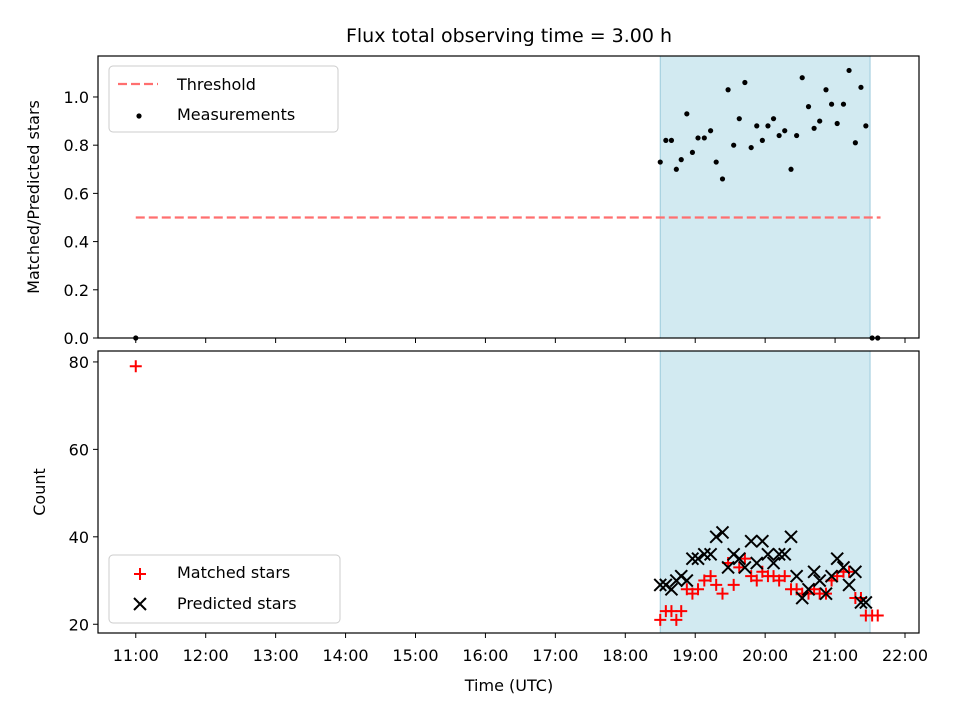 The height and width of the screenshot is (720, 960). I want to click on x-tick-label: 15:00, so click(415, 655).